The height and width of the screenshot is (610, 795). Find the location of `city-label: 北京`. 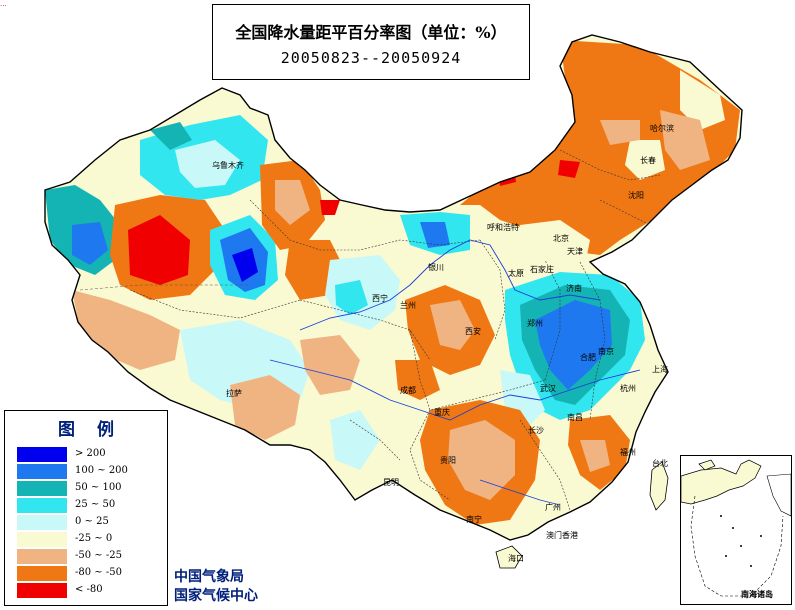

city-label: 北京 is located at coordinates (561, 238).